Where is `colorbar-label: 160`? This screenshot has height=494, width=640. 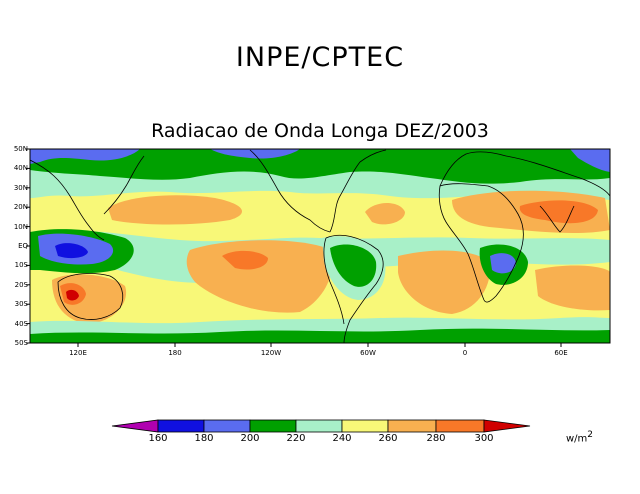
colorbar-label: 160 is located at coordinates (158, 438).